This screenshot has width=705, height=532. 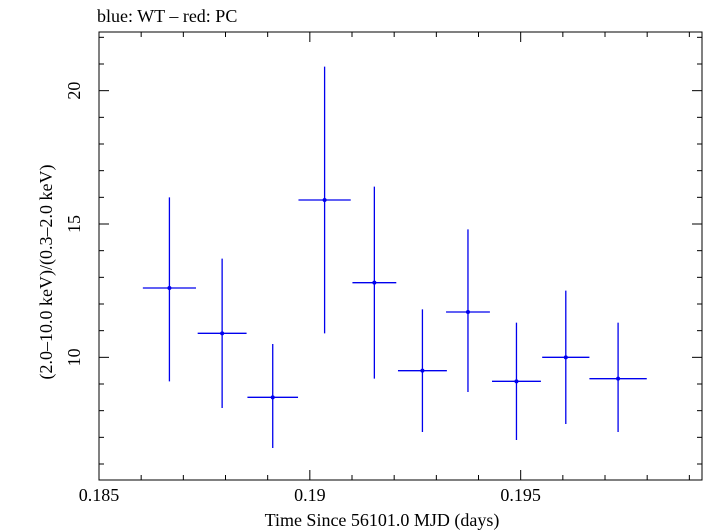 What do you see at coordinates (74, 357) in the screenshot?
I see `y-tick-label: 10` at bounding box center [74, 357].